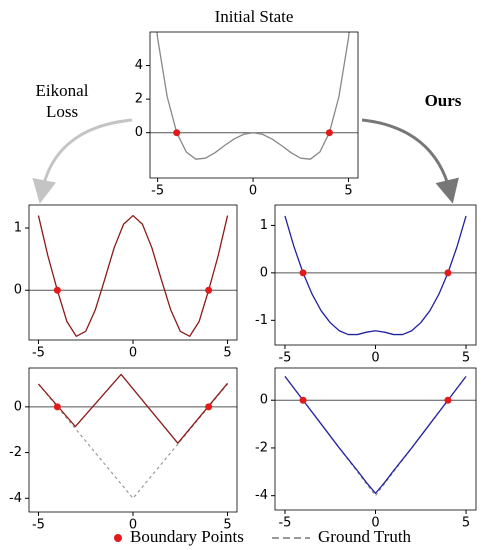  I want to click on chart-title: Initial State, so click(254, 16).